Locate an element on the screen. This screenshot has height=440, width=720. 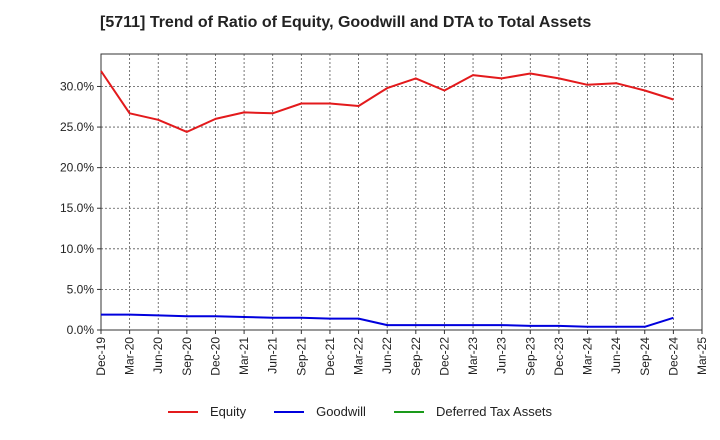
legend-item-deferred-tax-assets: Deferred Tax Assets is located at coordinates (473, 411).